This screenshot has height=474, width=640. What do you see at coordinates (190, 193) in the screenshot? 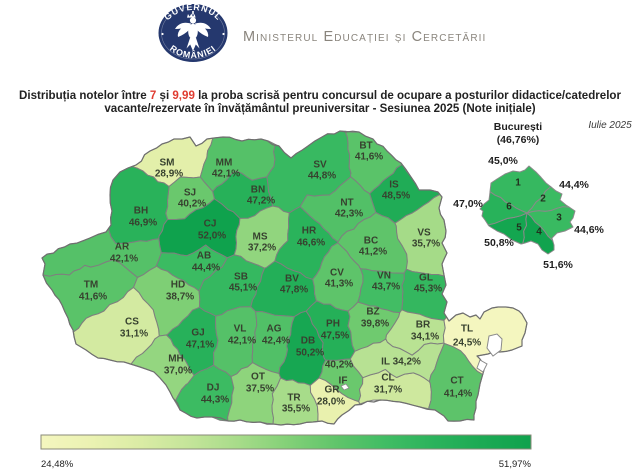
I see `svg-text: SJ` at bounding box center [190, 193].